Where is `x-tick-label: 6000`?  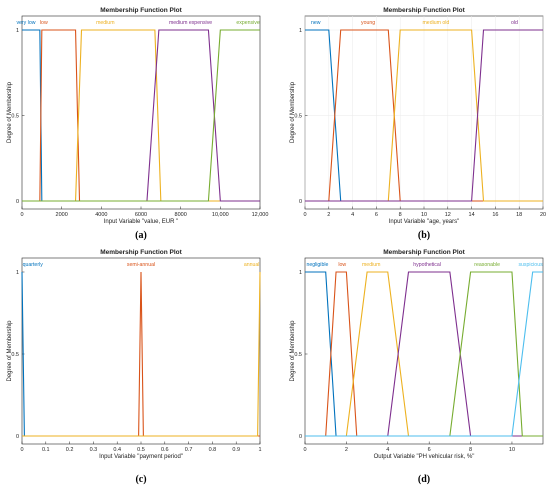
x-tick-label: 6000 is located at coordinates (141, 215).